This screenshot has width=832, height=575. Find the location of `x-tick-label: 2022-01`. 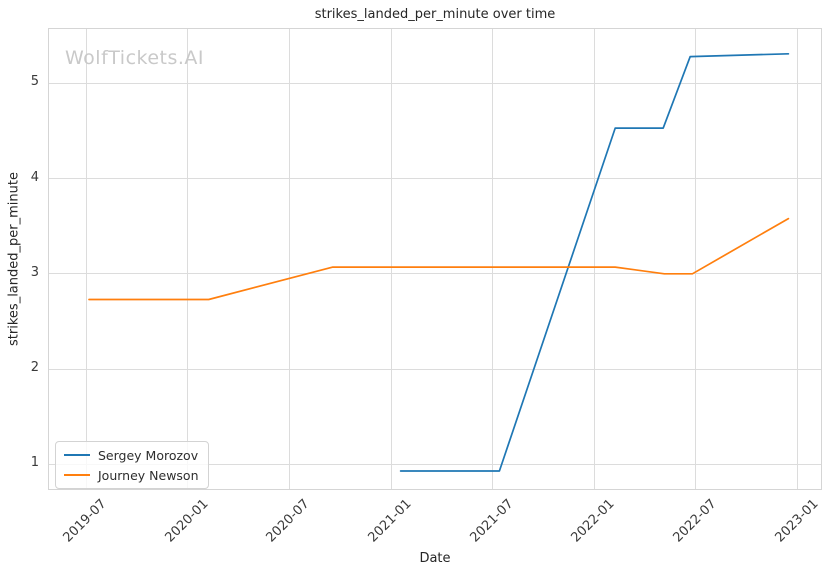

x-tick-label: 2022-01 is located at coordinates (593, 521).